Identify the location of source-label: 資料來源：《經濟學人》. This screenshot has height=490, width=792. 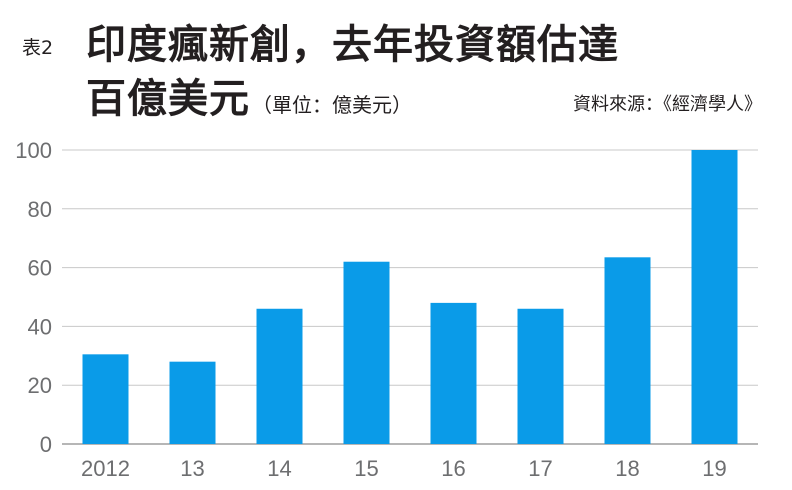
(667, 104).